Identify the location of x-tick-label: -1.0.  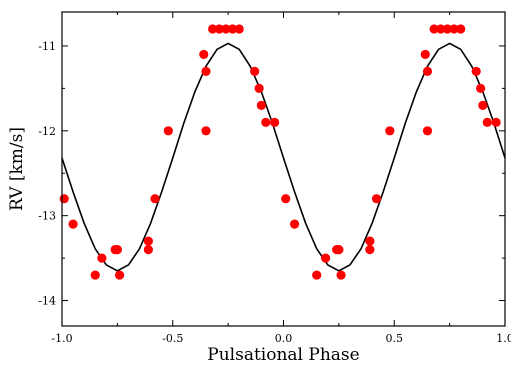
(61, 338).